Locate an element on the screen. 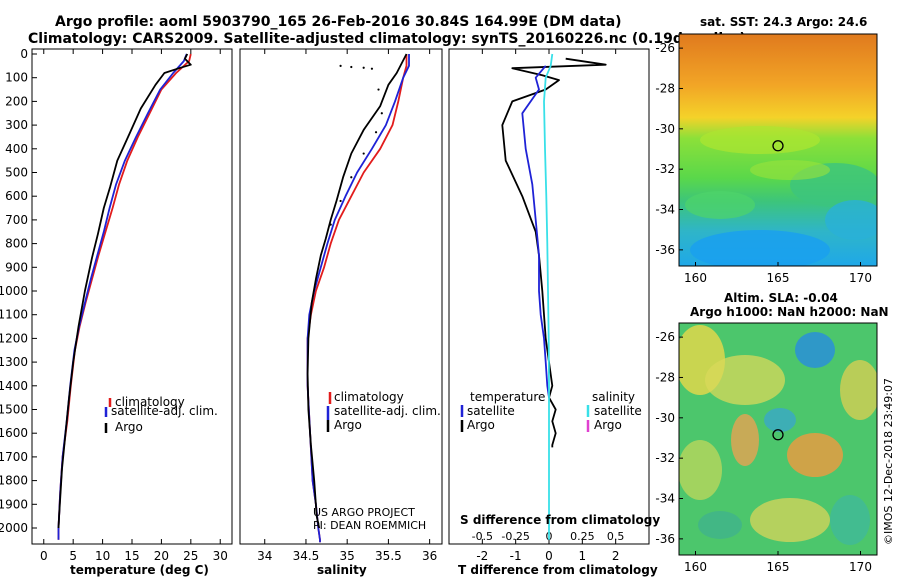 Image resolution: width=900 pixels, height=580 pixels. x-tick-label: 34.5 is located at coordinates (306, 556).